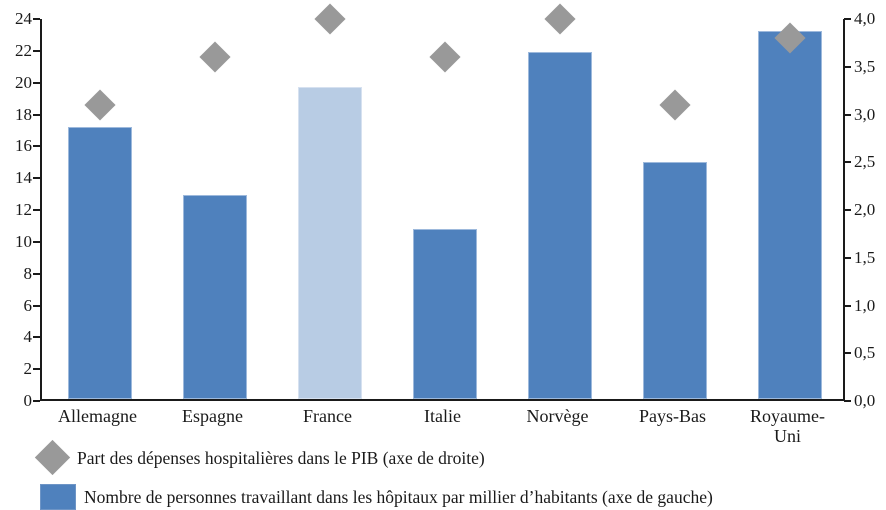  I want to click on axis-tick-label: 3,0, so click(865, 114).